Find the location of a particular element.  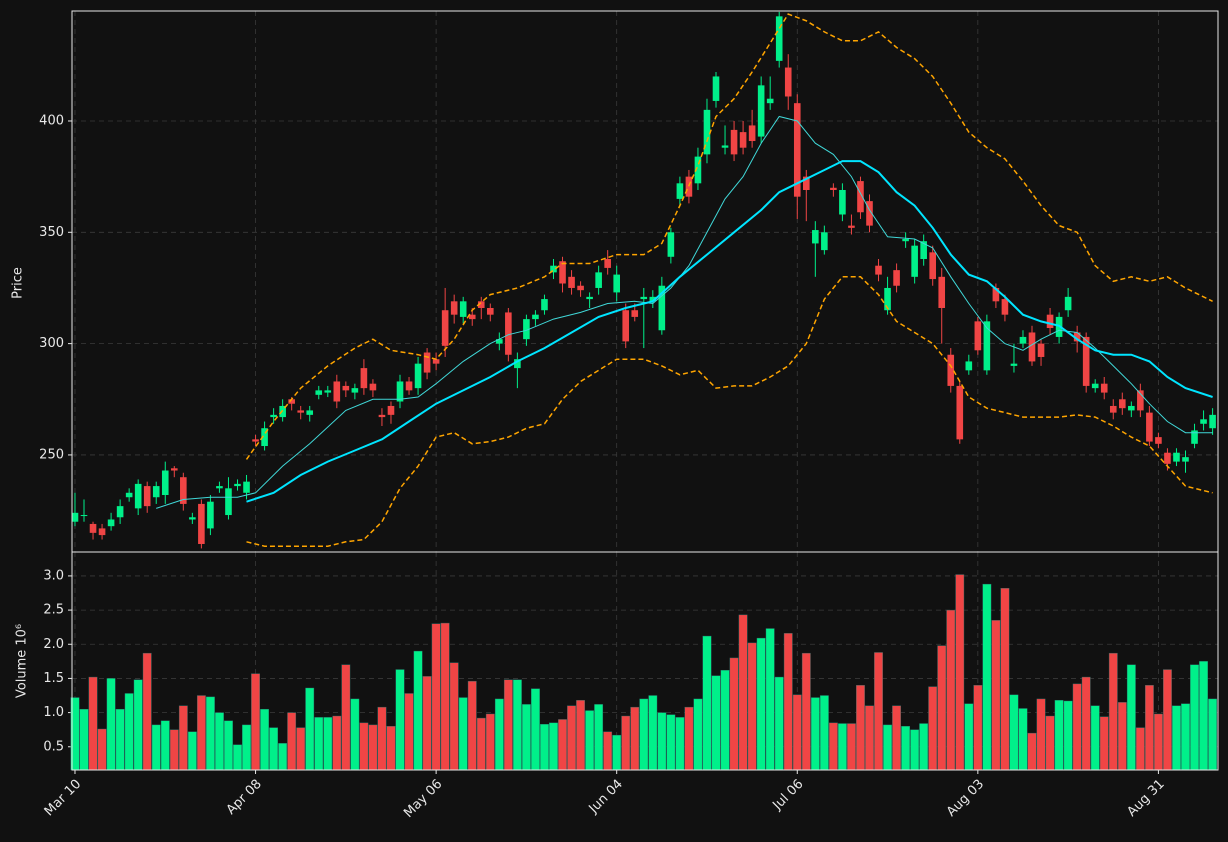

y-axis-label: Volume 10⁶ is located at coordinates (22, 661).